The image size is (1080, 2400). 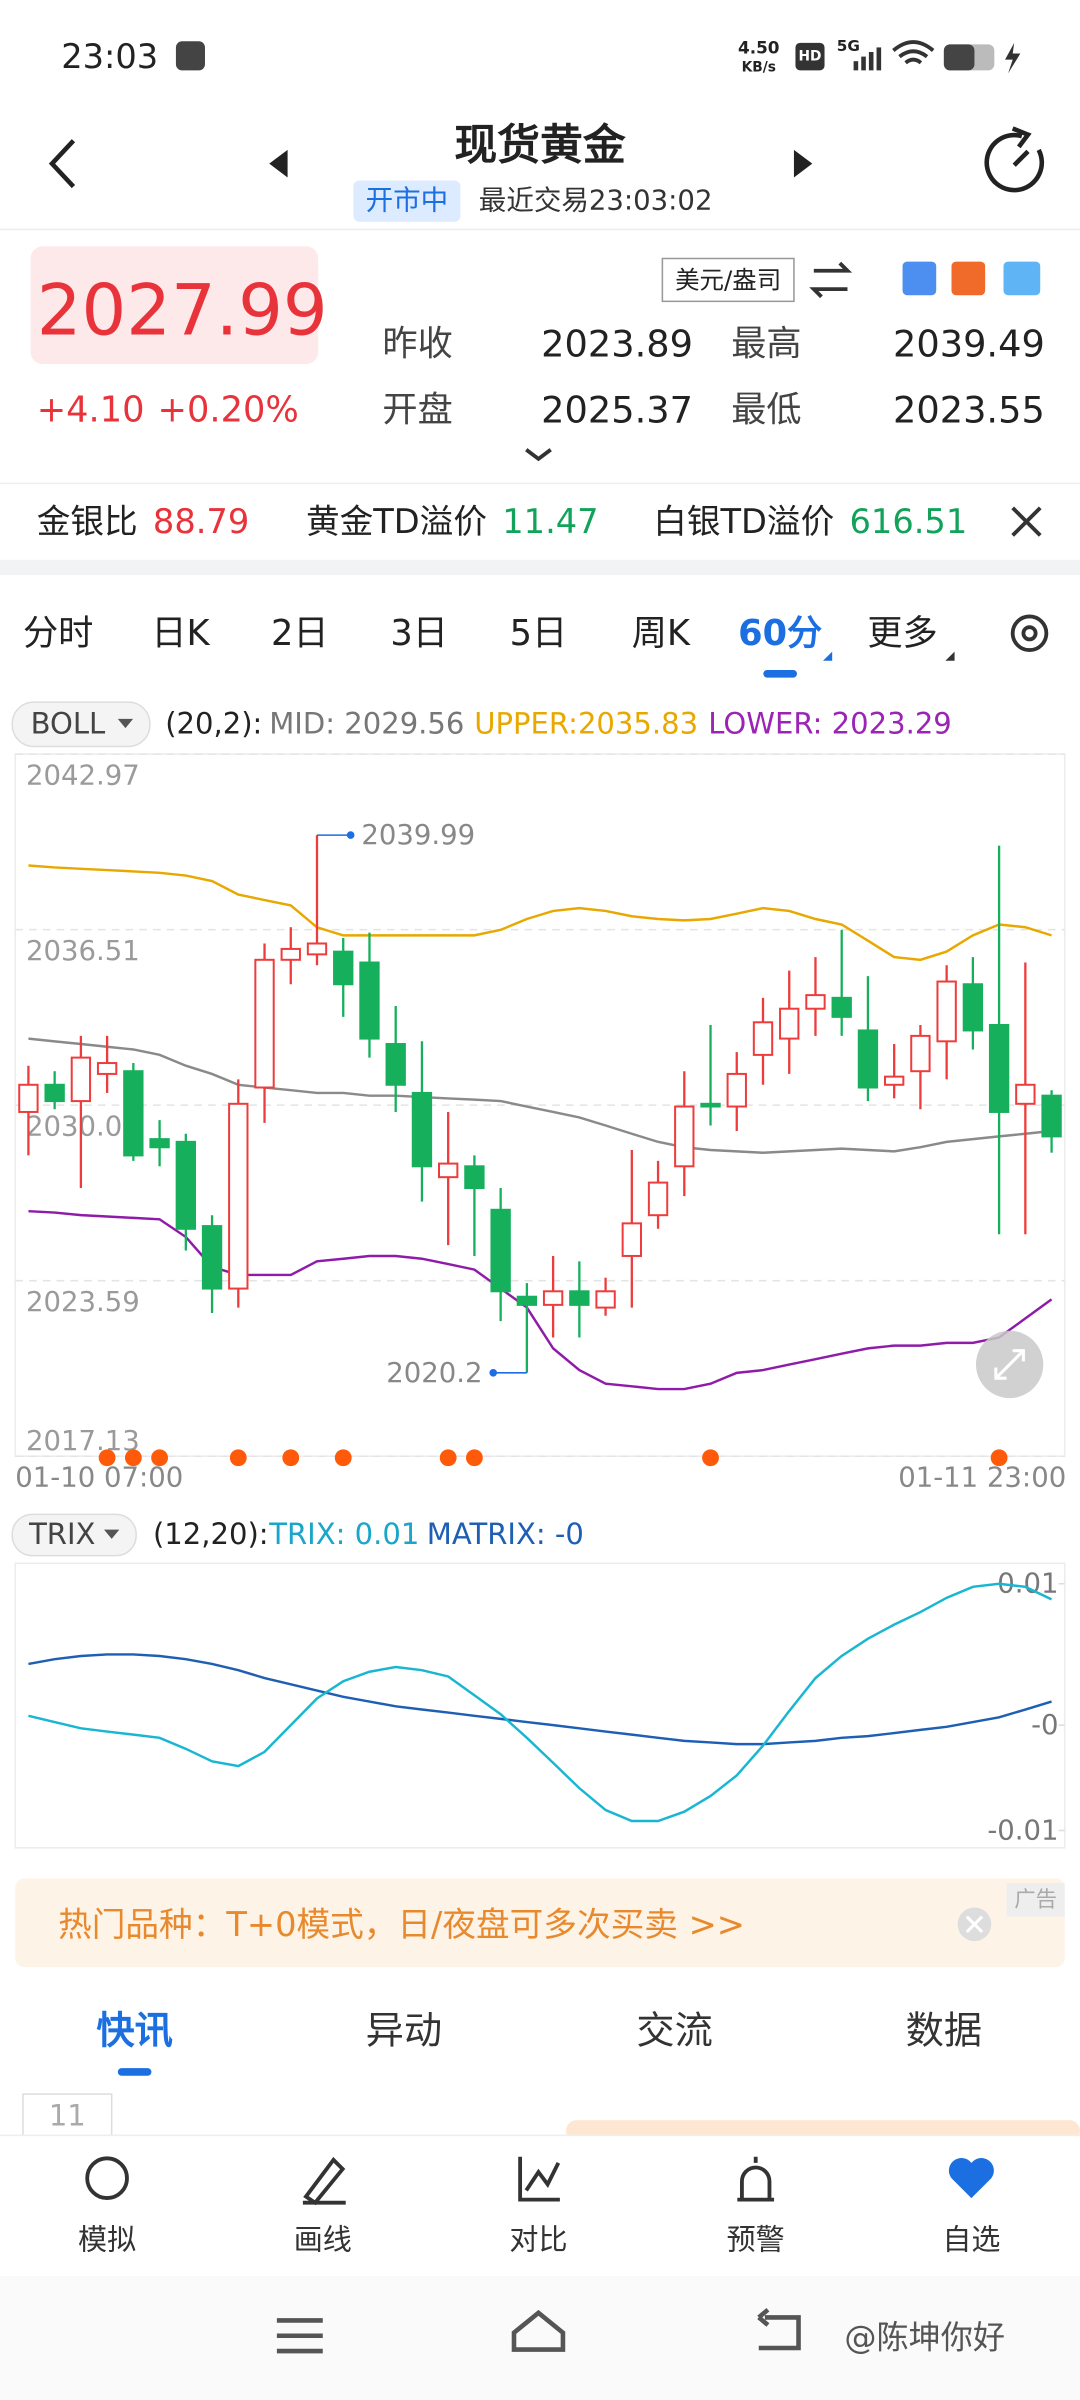 What do you see at coordinates (83, 1302) in the screenshot?
I see `y-tick-label: 2023.59` at bounding box center [83, 1302].